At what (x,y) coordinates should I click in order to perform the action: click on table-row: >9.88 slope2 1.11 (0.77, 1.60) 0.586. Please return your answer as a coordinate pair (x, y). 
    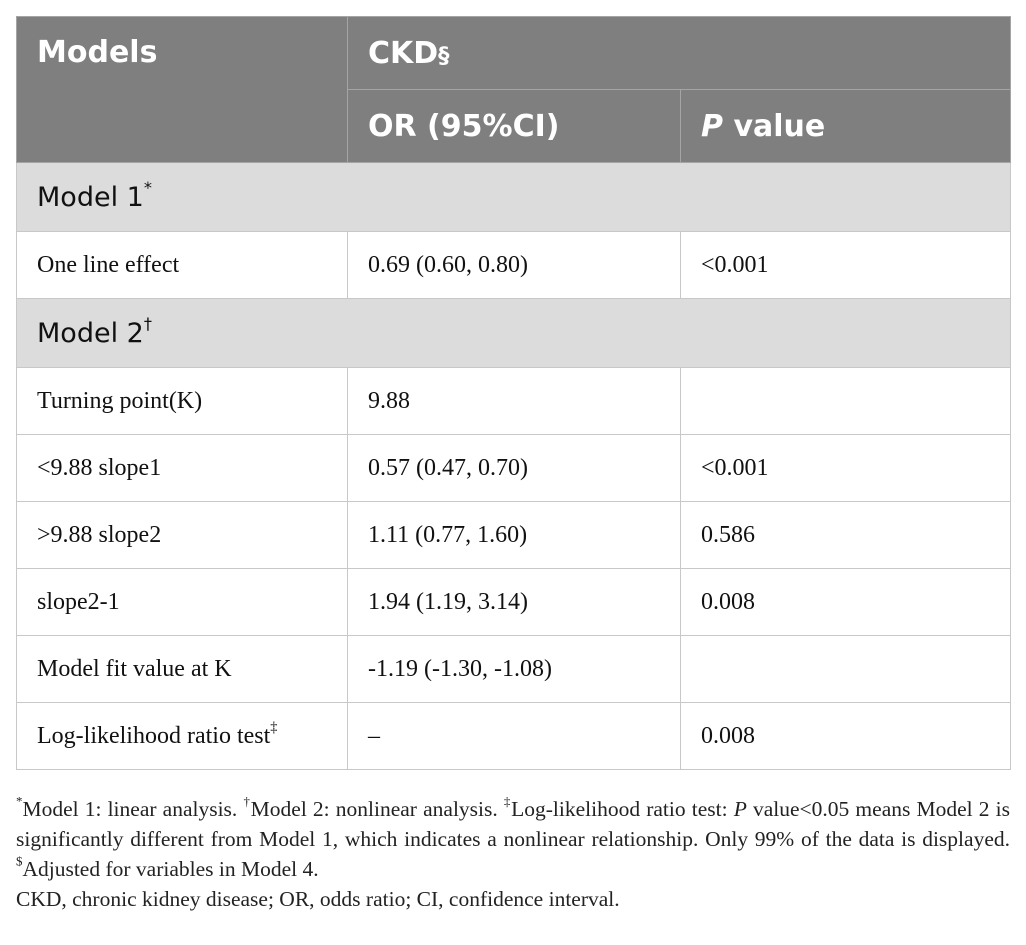
    Looking at the image, I should click on (514, 535).